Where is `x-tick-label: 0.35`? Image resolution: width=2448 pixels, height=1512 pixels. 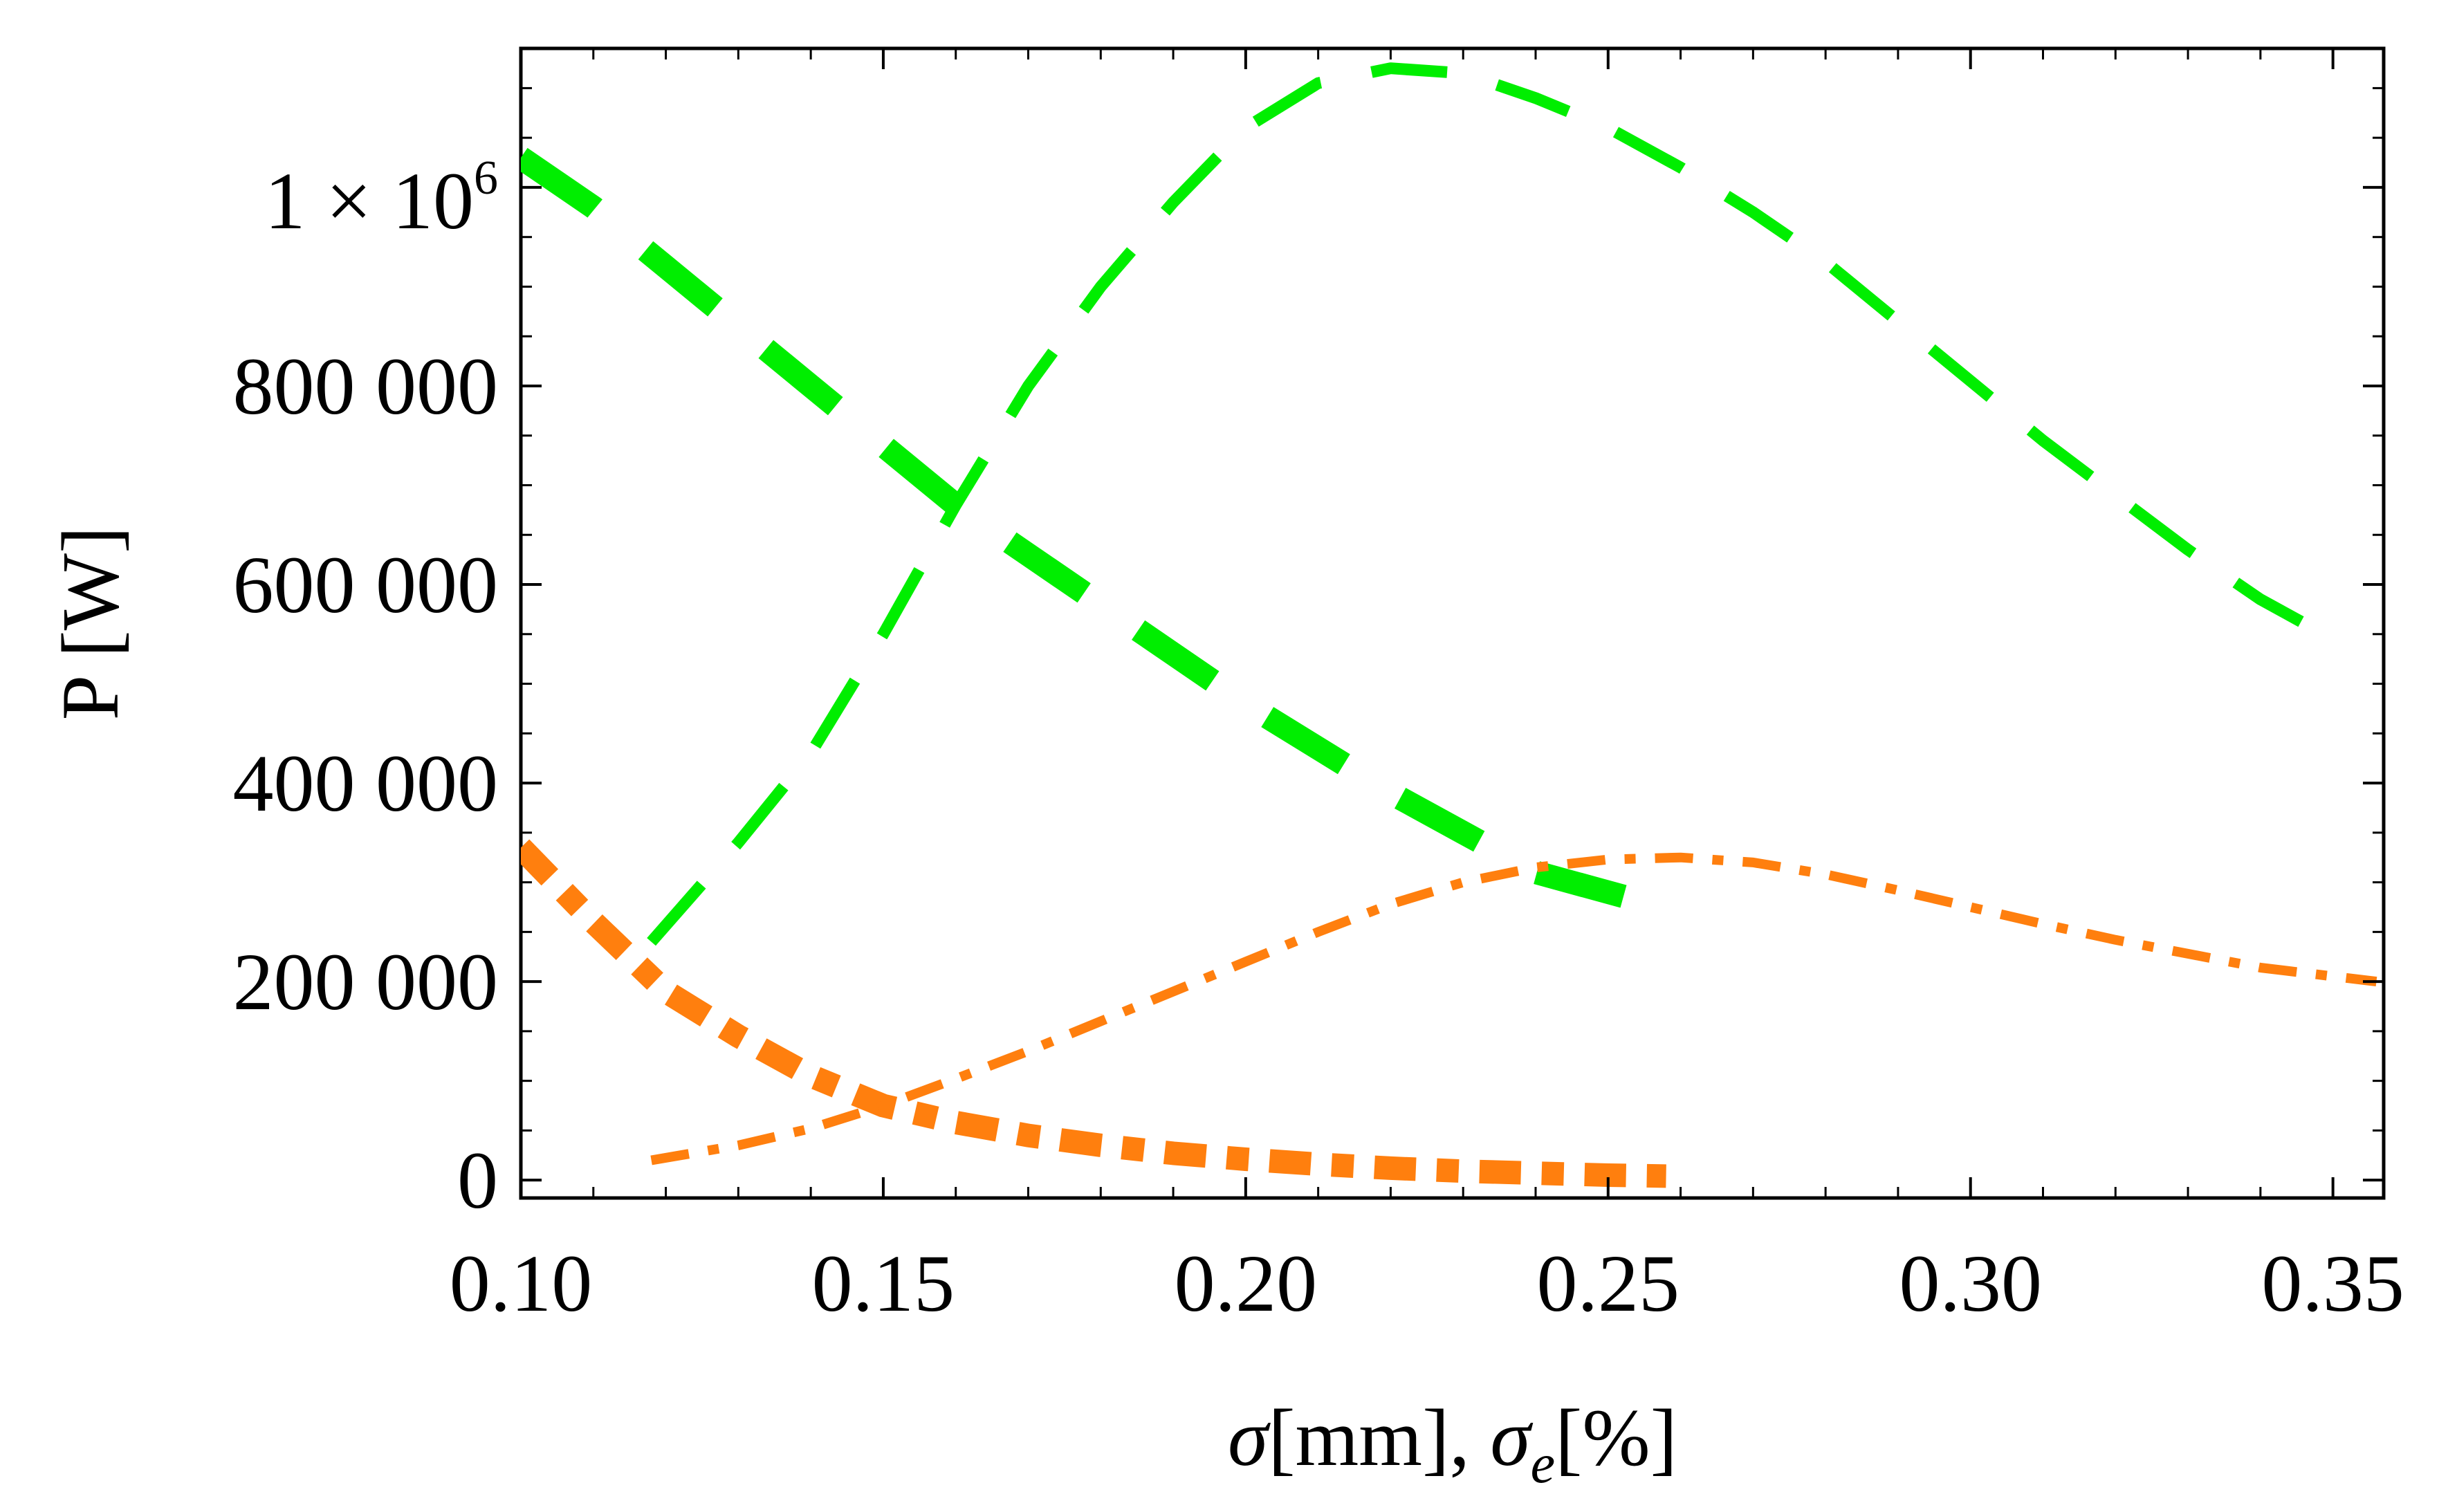
x-tick-label: 0.35 is located at coordinates (2332, 1283).